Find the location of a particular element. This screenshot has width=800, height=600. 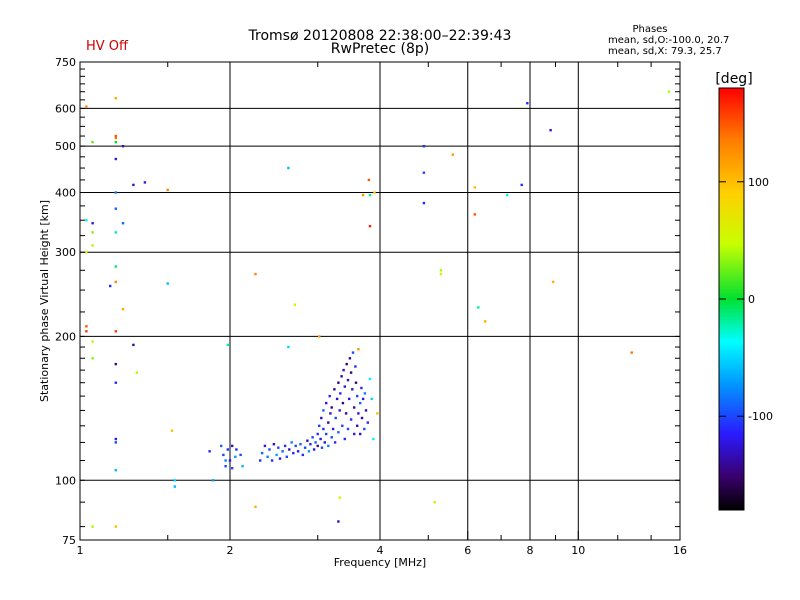

stats-heading: Phases is located at coordinates (649, 29).